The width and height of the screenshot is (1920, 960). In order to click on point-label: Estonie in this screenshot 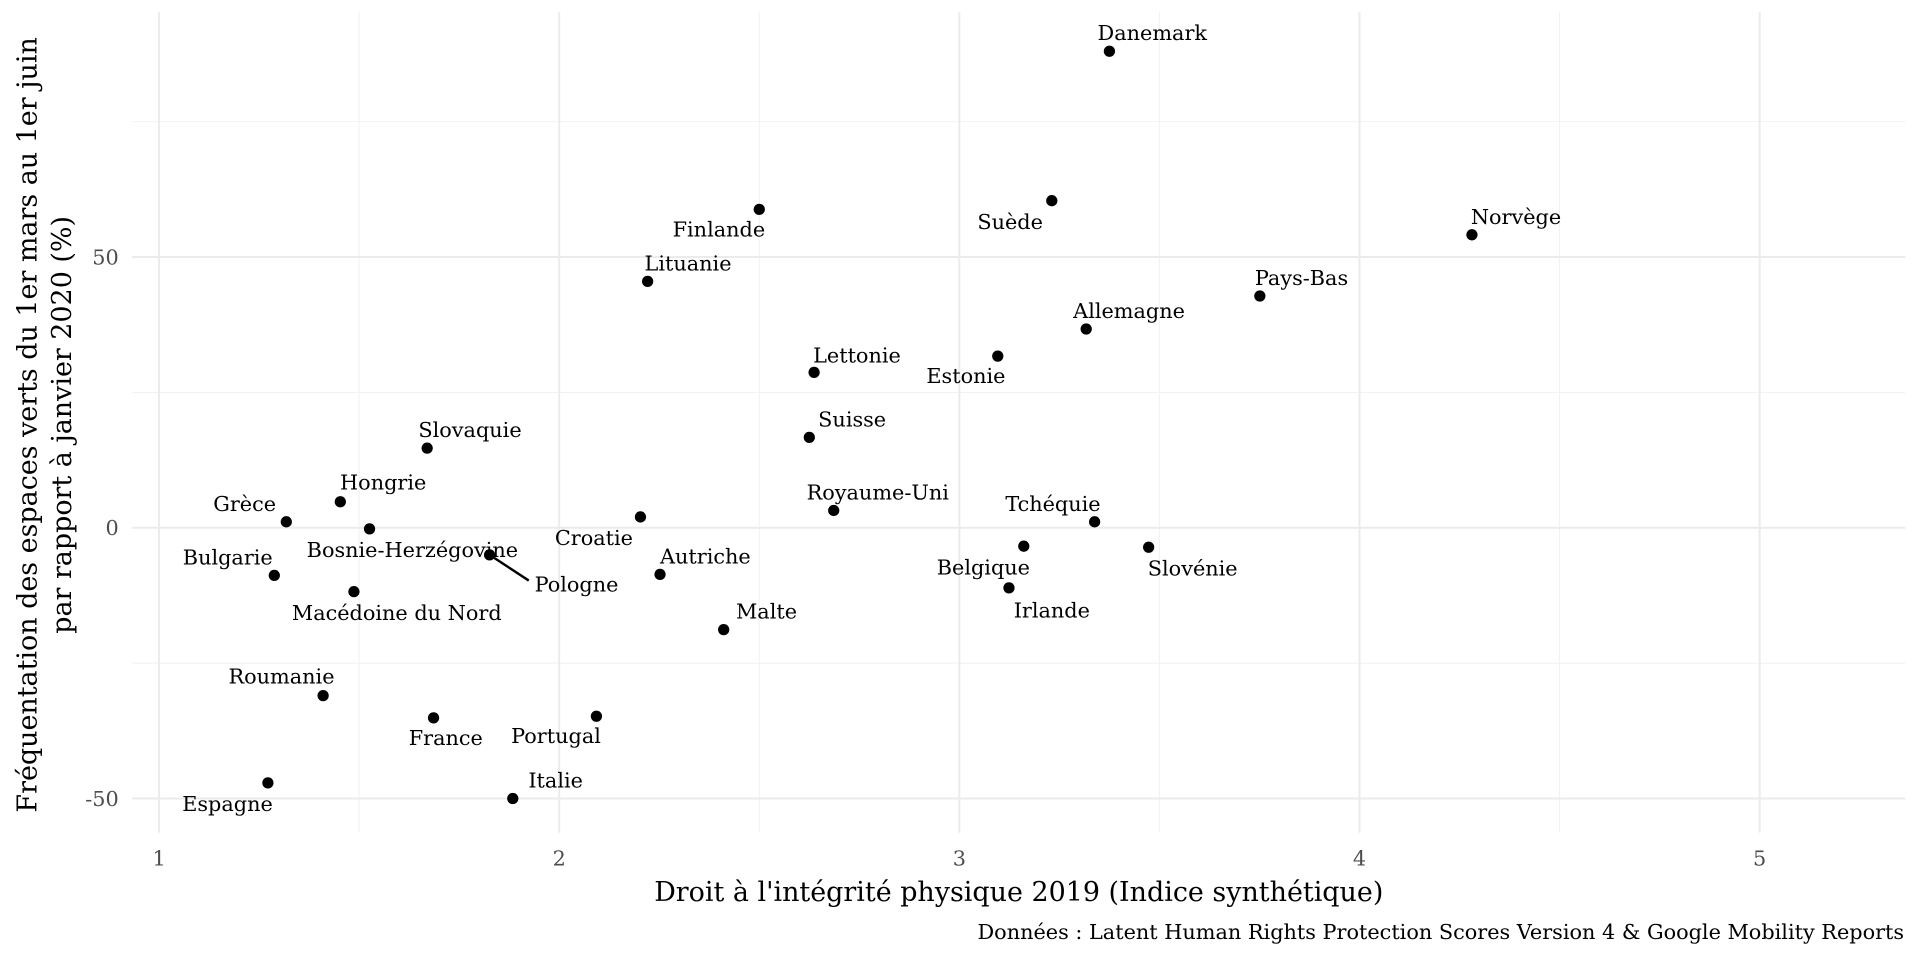, I will do `click(965, 376)`.